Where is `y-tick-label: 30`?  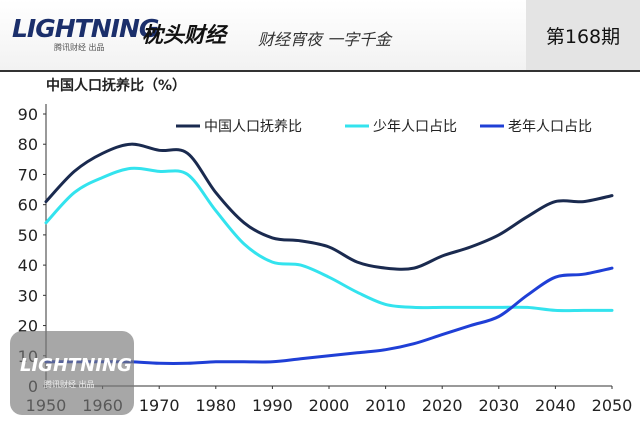 y-tick-label: 30 is located at coordinates (28, 295).